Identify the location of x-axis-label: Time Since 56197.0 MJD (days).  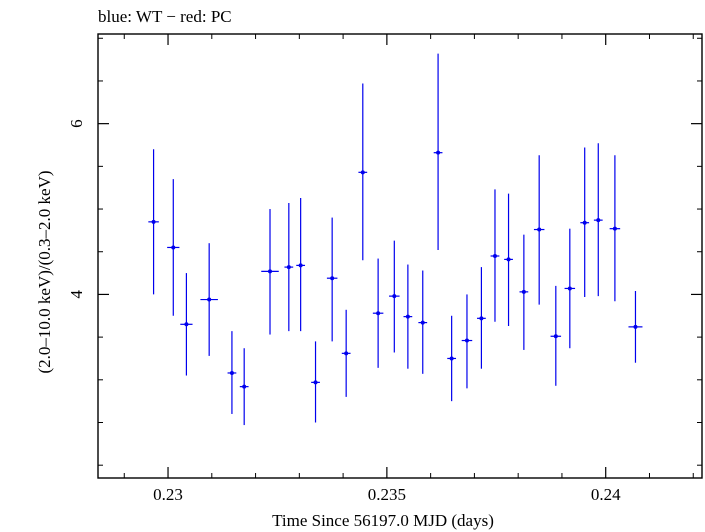
(383, 520).